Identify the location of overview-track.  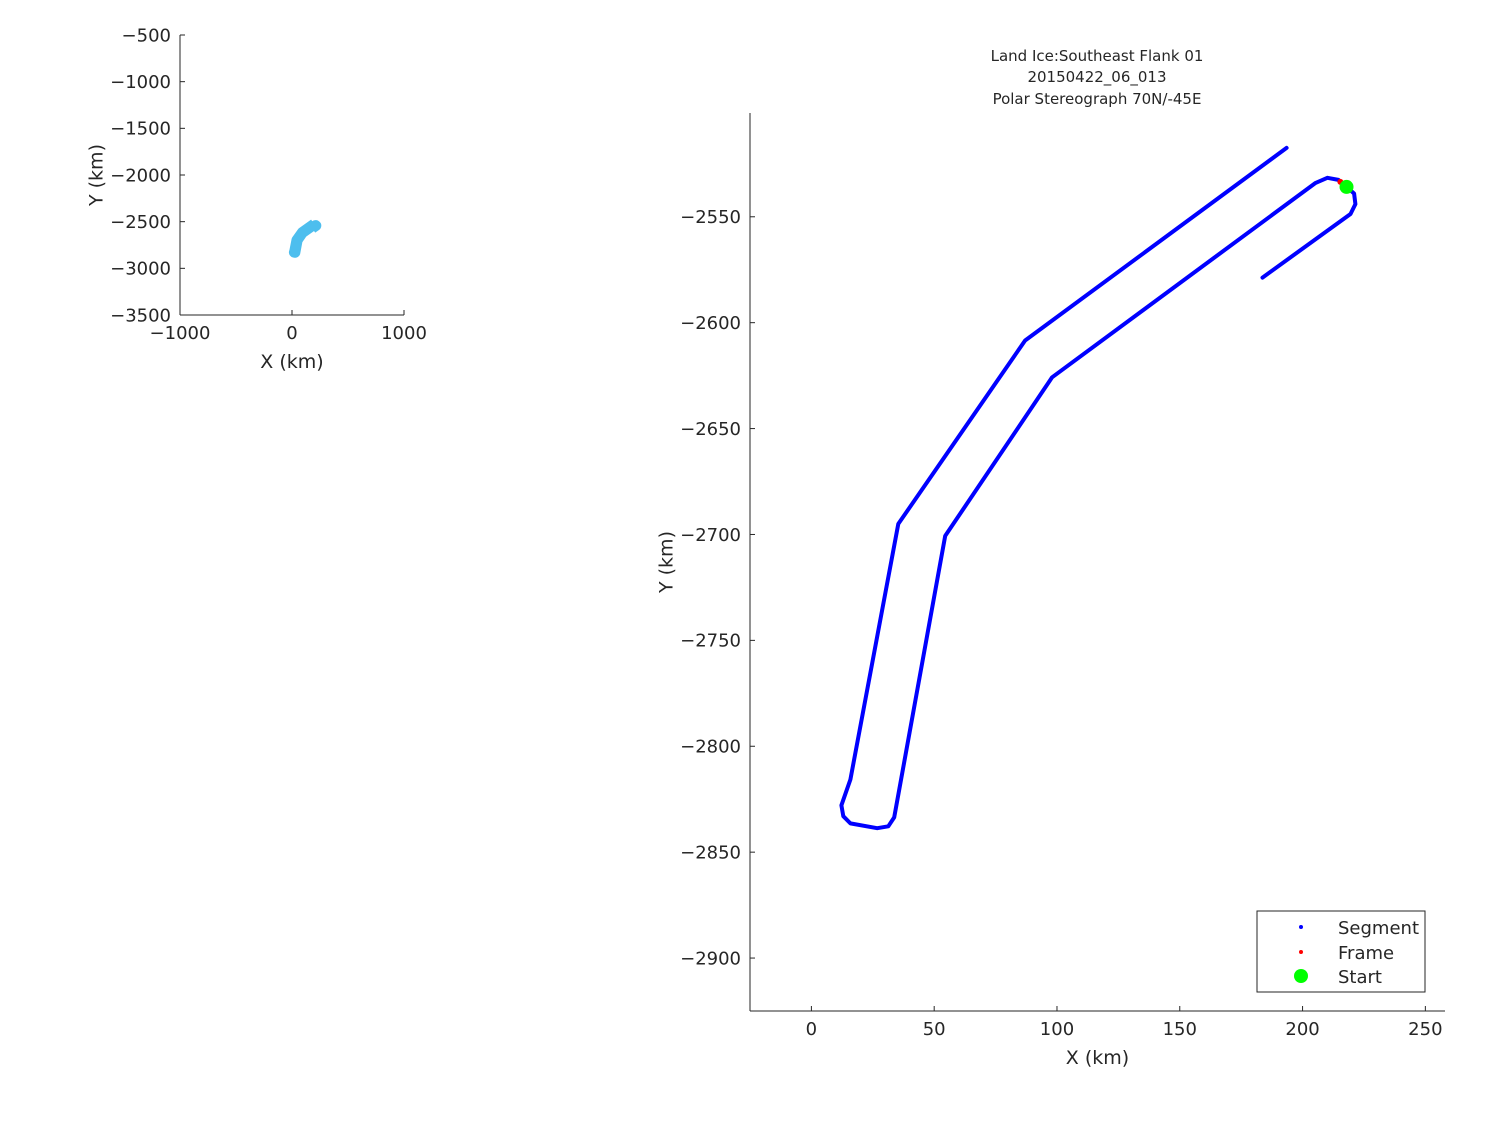
(305, 238).